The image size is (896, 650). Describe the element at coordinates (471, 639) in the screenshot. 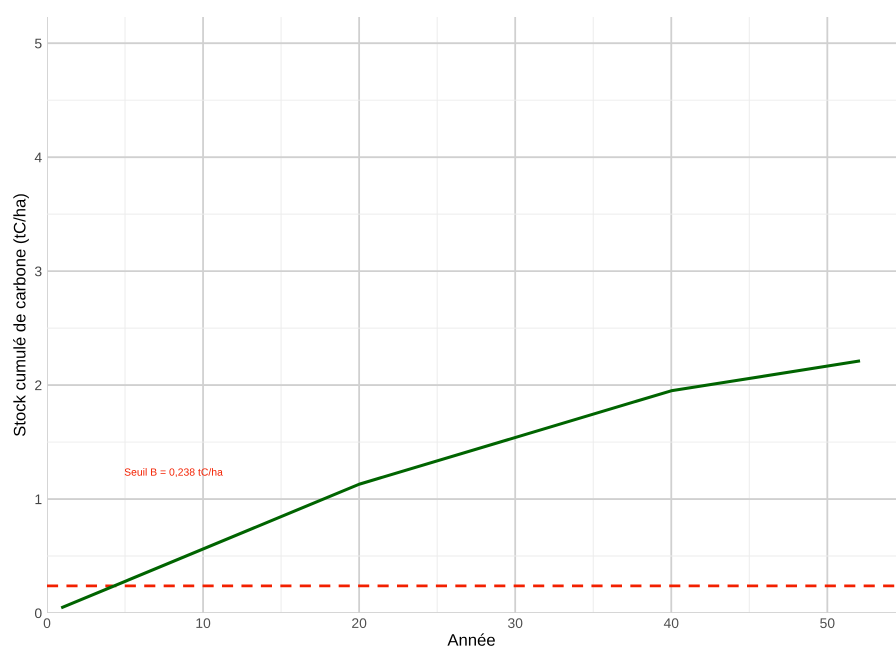

I see `x-axis-title: Année` at that location.